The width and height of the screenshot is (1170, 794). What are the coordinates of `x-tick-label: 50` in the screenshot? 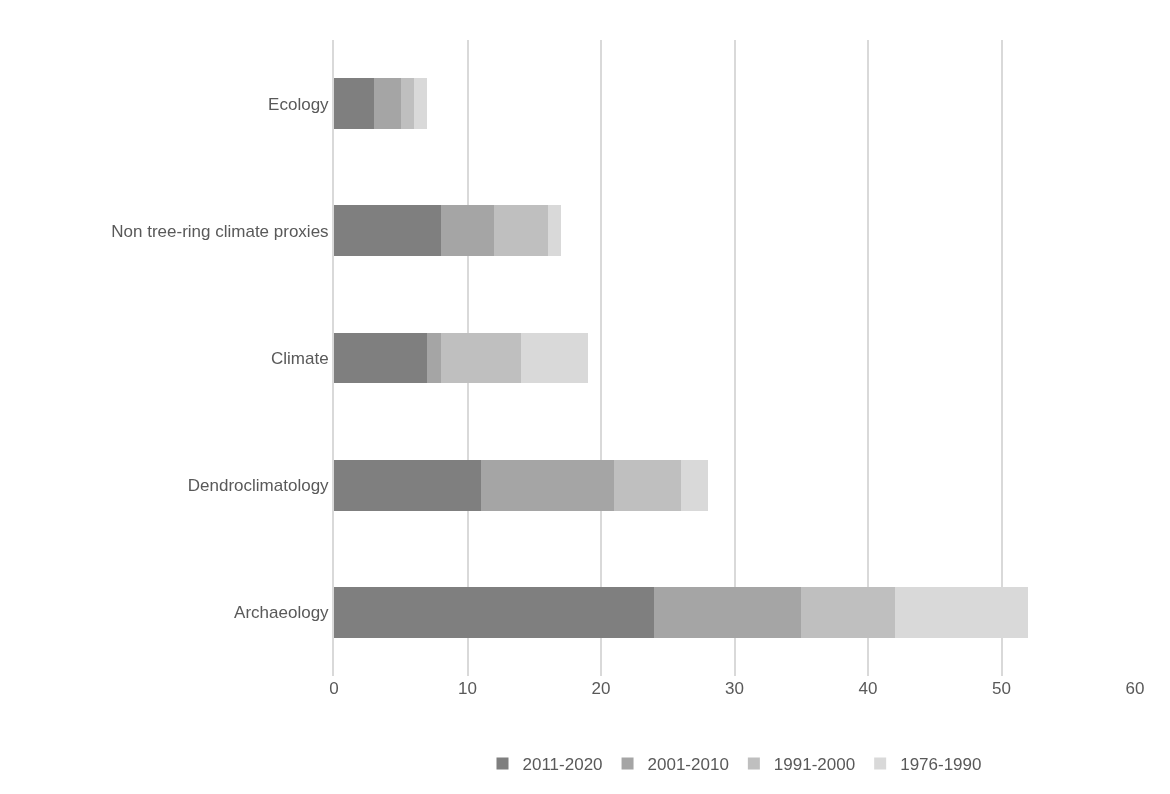 It's located at (1001, 688).